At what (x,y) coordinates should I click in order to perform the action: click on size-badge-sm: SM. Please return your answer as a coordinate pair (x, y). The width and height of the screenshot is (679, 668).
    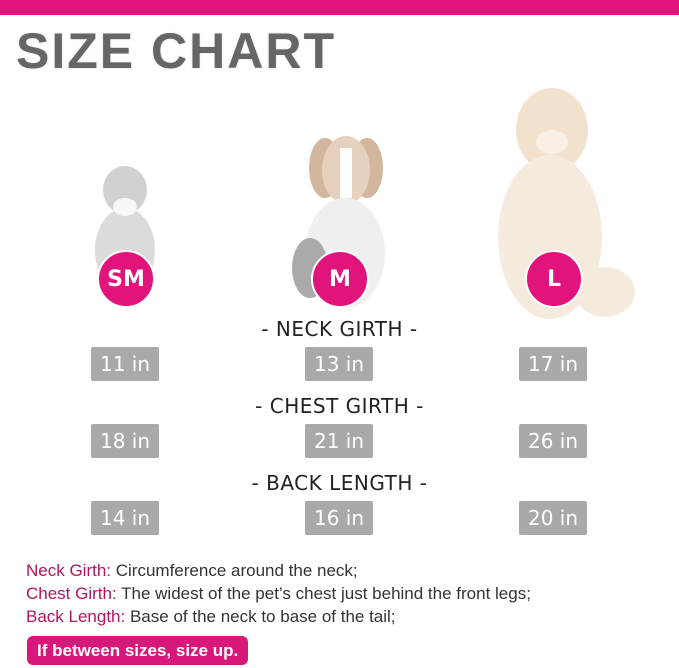
    Looking at the image, I should click on (126, 279).